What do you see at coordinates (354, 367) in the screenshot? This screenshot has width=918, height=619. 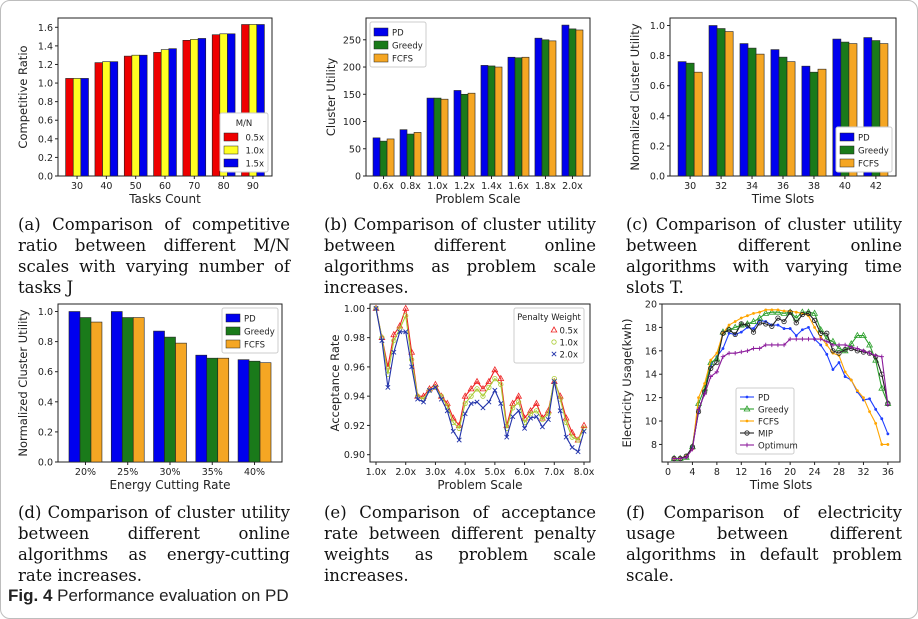 I see `y-tick-label-e-3: 0.96` at bounding box center [354, 367].